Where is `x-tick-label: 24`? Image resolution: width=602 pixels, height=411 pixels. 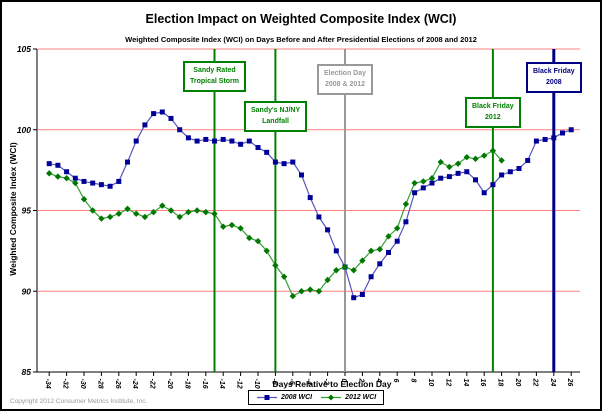
x-tick-label: 24 is located at coordinates (552, 382).